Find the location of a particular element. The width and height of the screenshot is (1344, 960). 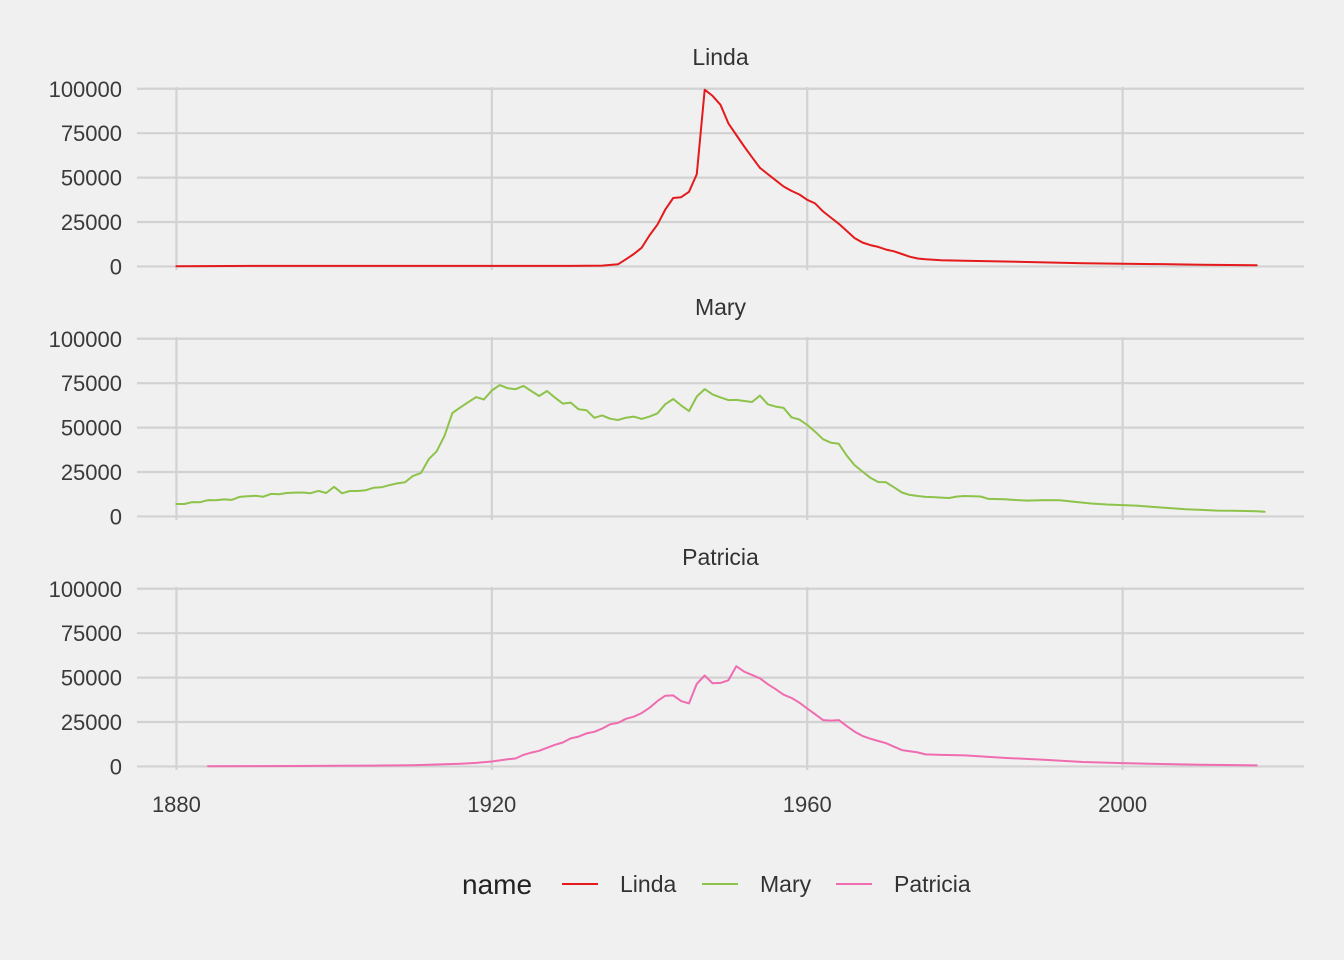

legend-label: Mary is located at coordinates (786, 884).